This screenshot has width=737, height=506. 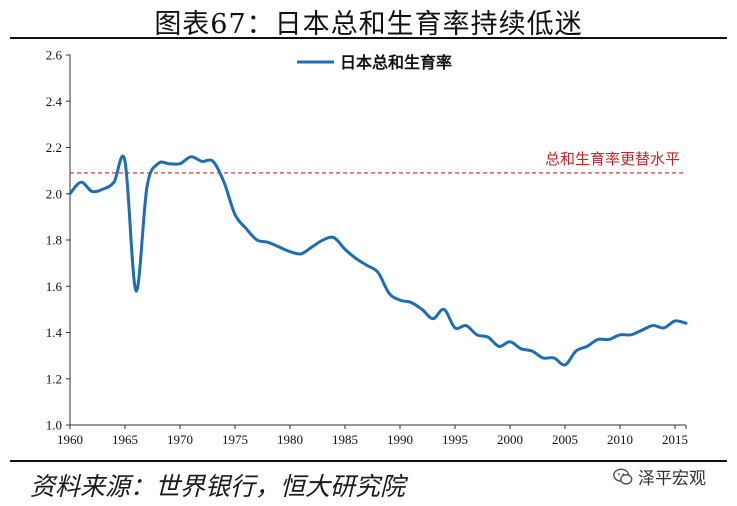 I want to click on legend: 日本总和生育率, so click(x=374, y=62).